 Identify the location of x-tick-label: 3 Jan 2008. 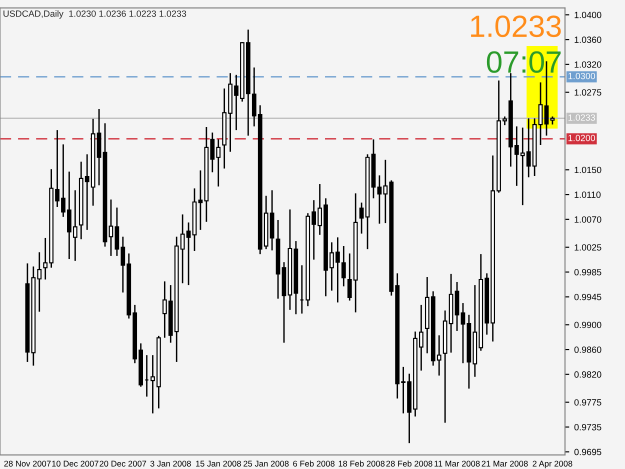
(170, 463).